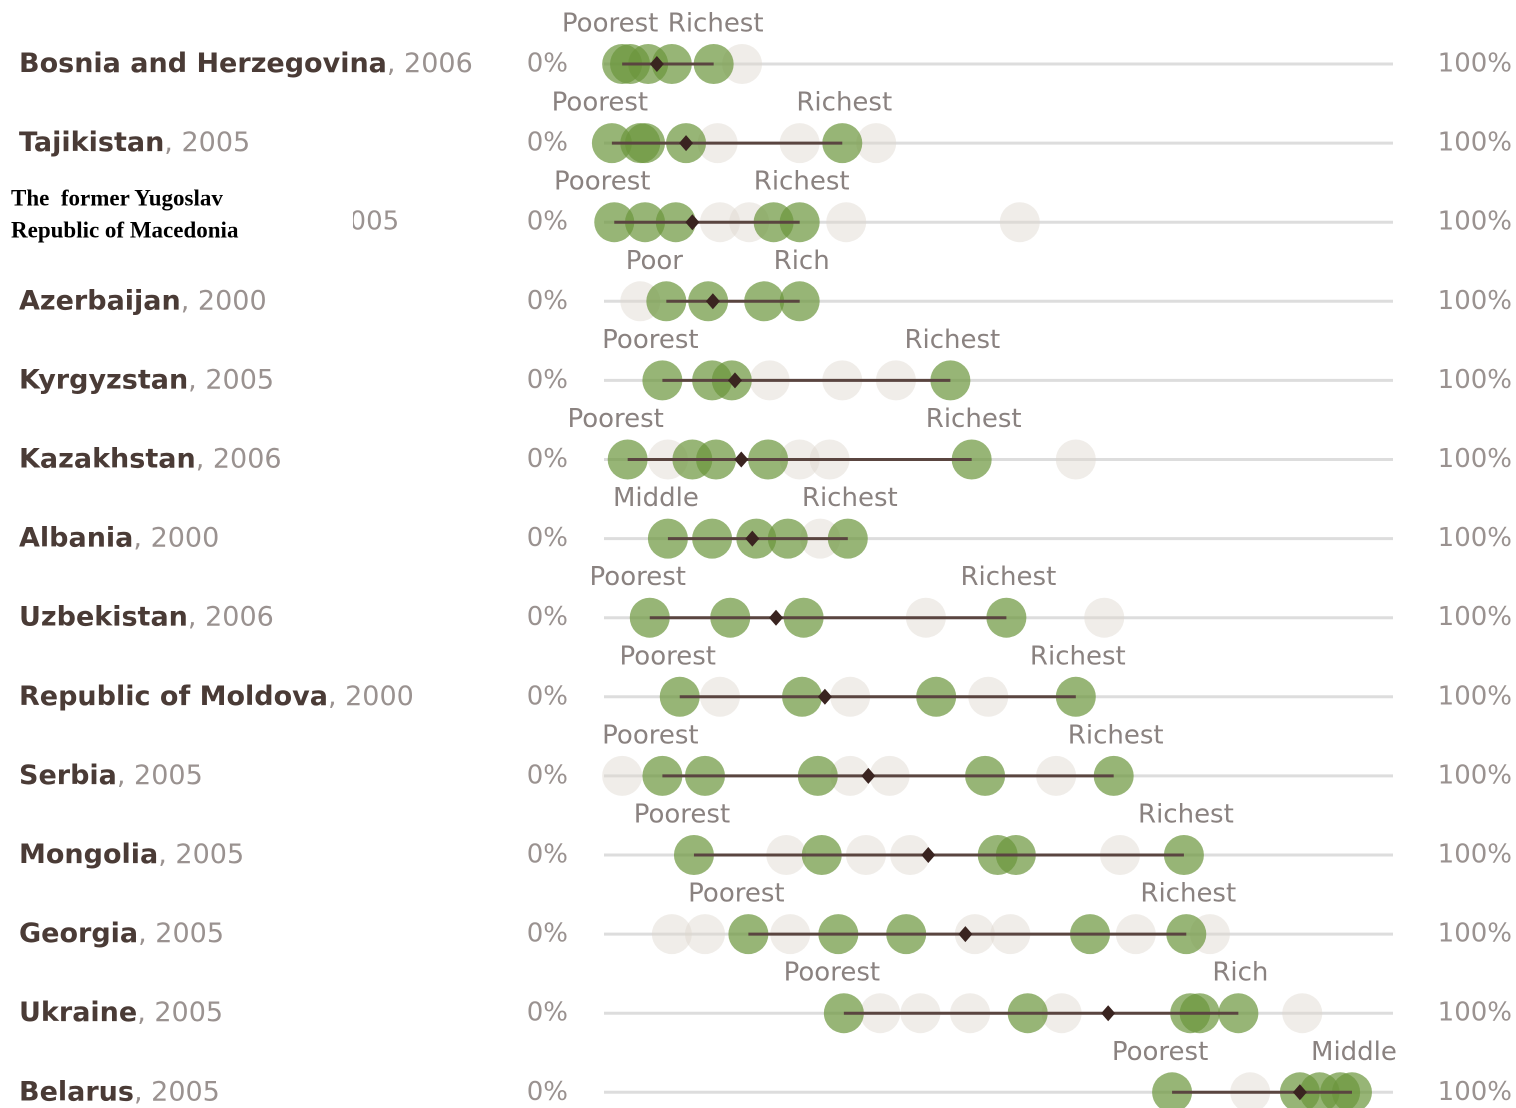 This screenshot has width=1516, height=1108. I want to click on row-label: Georgia, 2005, so click(121, 933).